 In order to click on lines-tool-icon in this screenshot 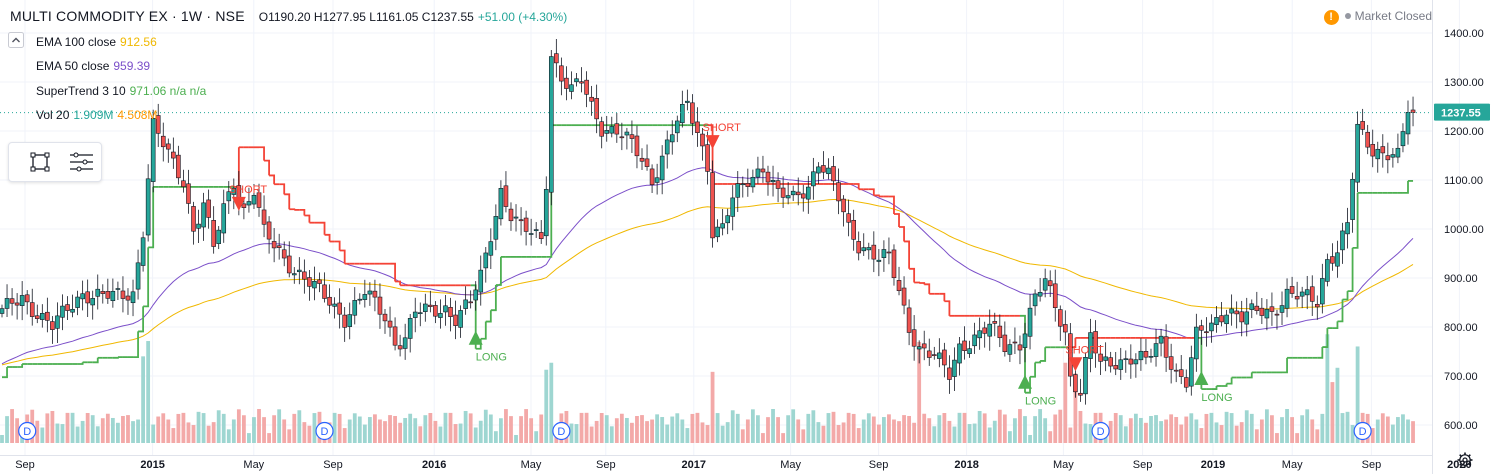, I will do `click(81, 162)`.